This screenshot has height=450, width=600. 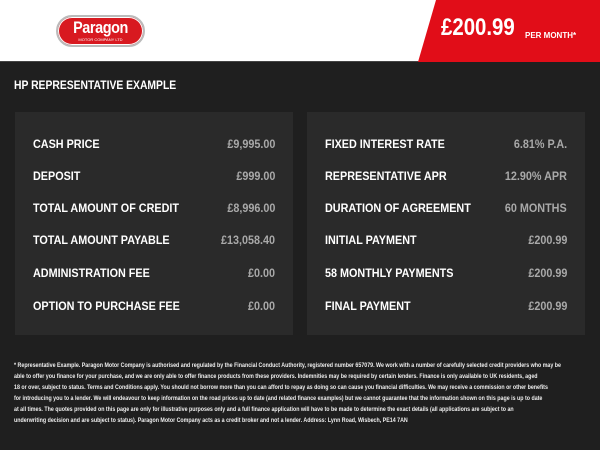 What do you see at coordinates (540, 144) in the screenshot?
I see `row-value: 6.81% P.A.` at bounding box center [540, 144].